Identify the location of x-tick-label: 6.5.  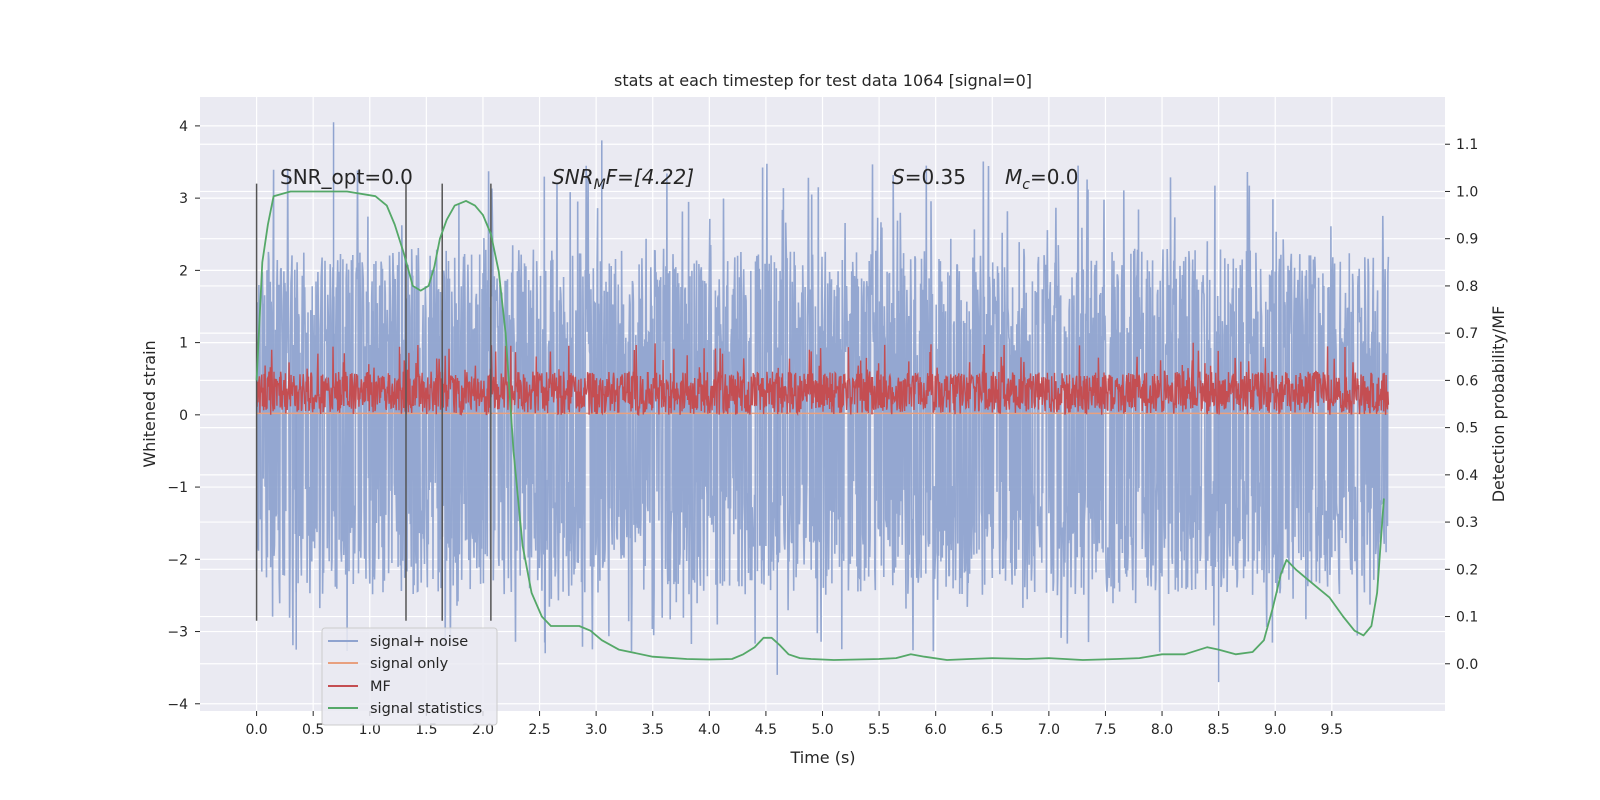
(992, 730).